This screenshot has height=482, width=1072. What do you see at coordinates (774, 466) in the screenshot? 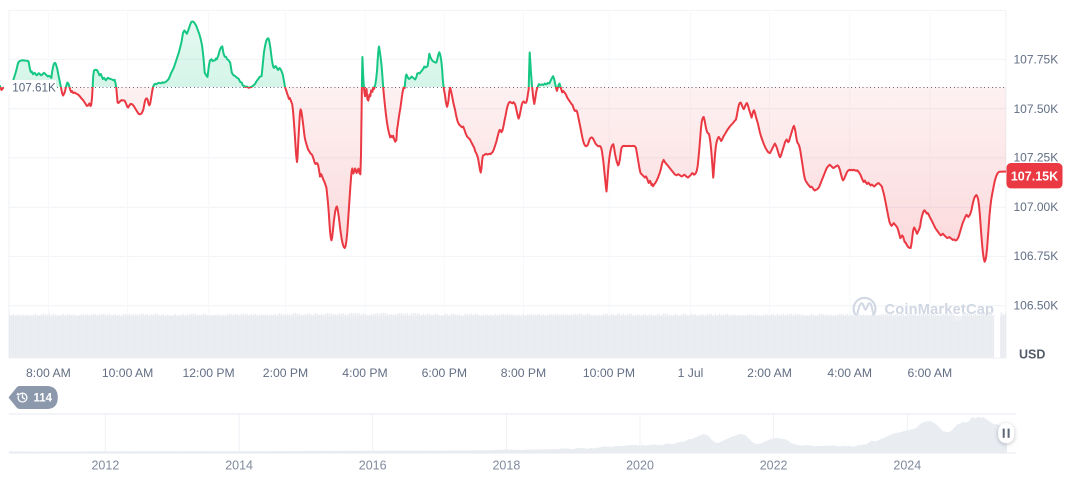
I see `svg-text: 2022` at bounding box center [774, 466].